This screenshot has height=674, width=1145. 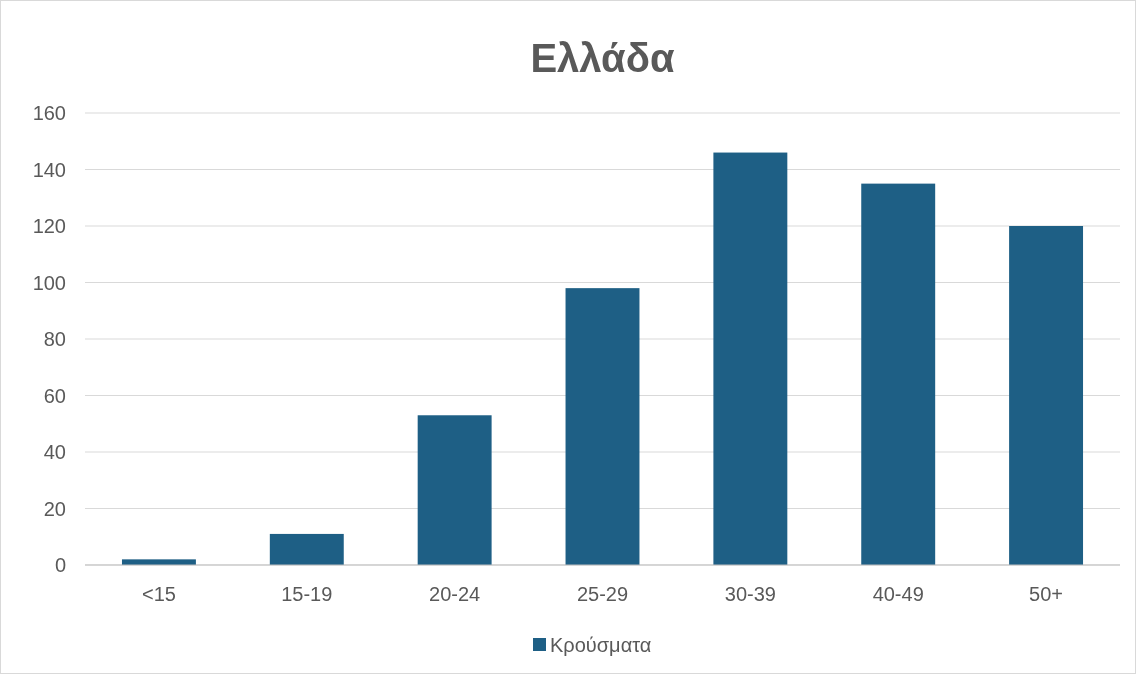 What do you see at coordinates (455, 594) in the screenshot?
I see `x-tick-label: 20-24` at bounding box center [455, 594].